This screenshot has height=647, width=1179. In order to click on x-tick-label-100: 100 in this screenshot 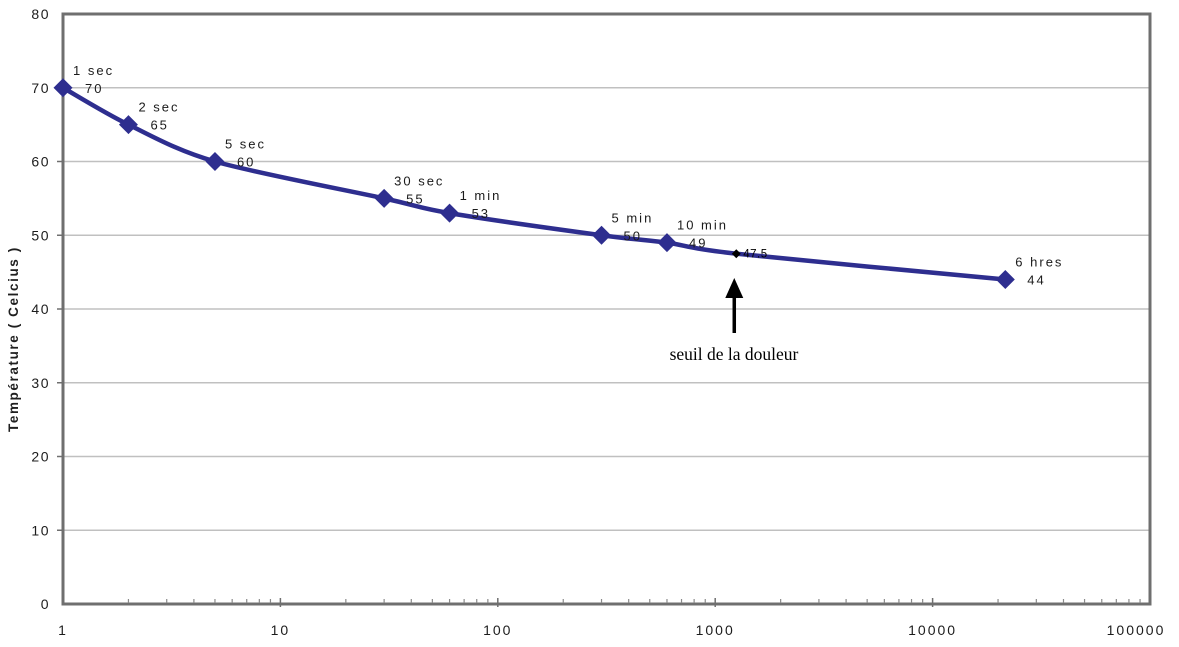, I will do `click(497, 630)`.